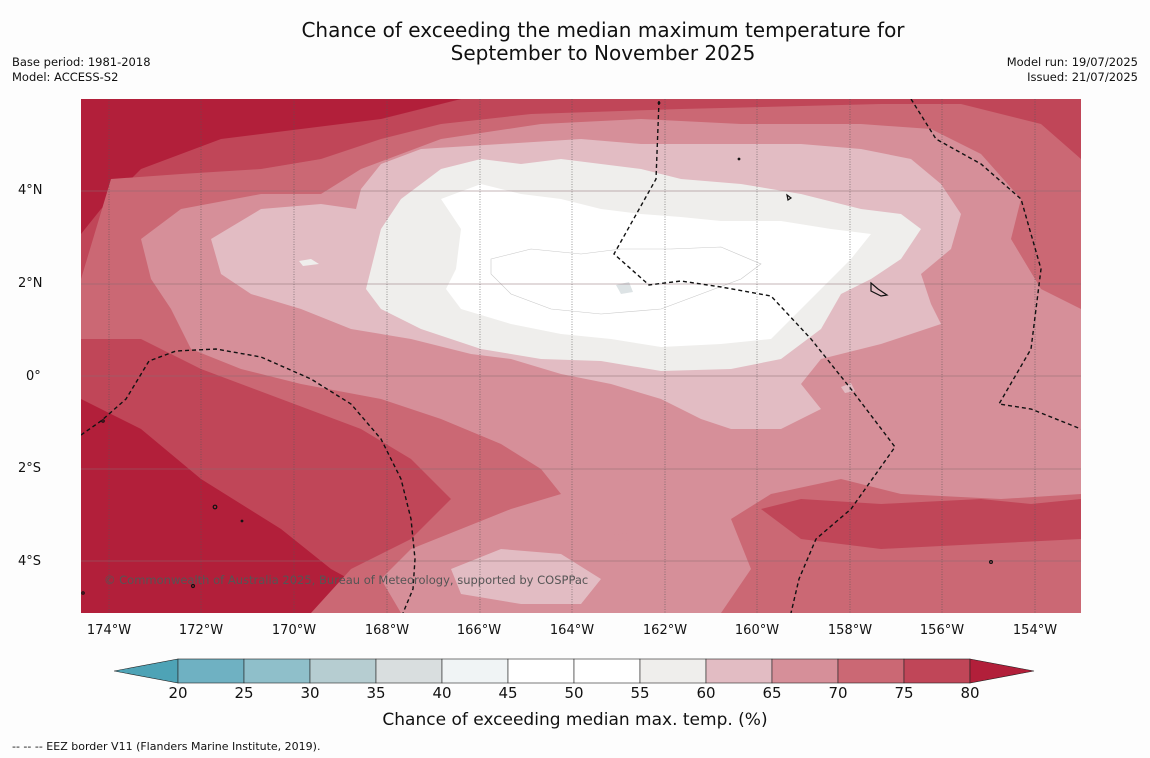 Image resolution: width=1150 pixels, height=758 pixels. I want to click on title-line-2: September to November 2025, so click(603, 53).